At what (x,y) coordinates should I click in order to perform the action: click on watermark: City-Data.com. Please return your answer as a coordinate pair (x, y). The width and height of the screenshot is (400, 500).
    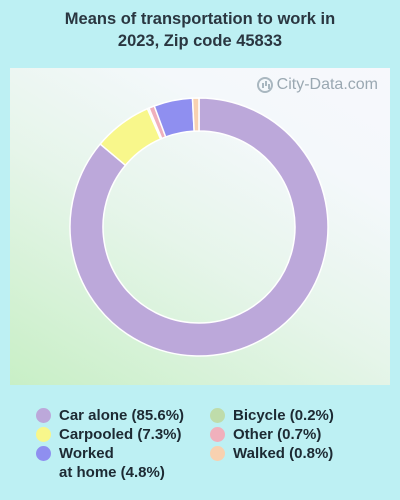
    Looking at the image, I should click on (317, 85).